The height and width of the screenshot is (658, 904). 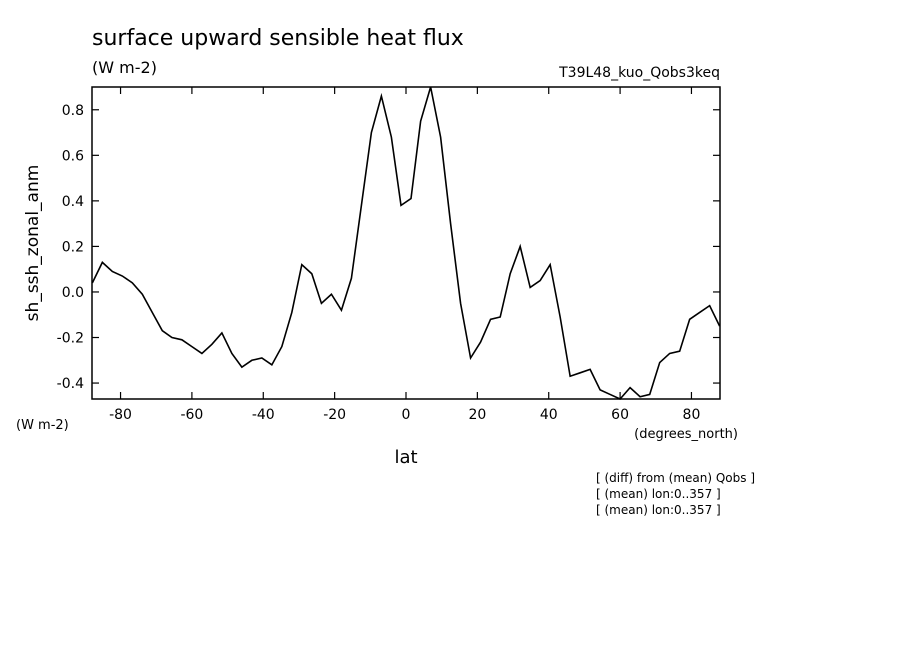 What do you see at coordinates (42, 425) in the screenshot?
I see `y-units: (W m-2)` at bounding box center [42, 425].